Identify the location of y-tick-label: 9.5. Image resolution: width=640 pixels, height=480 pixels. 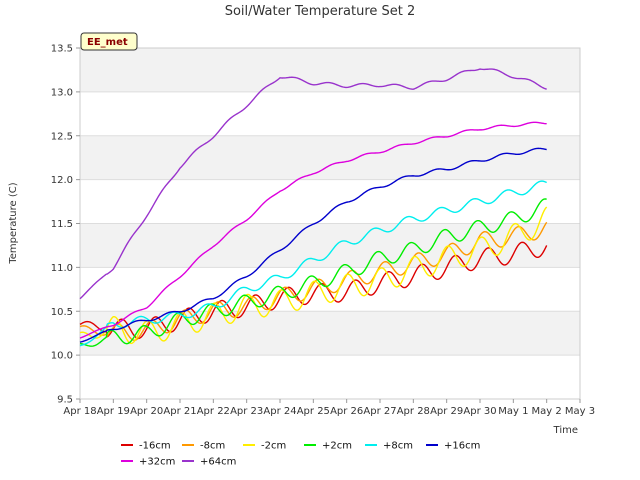
(65, 400).